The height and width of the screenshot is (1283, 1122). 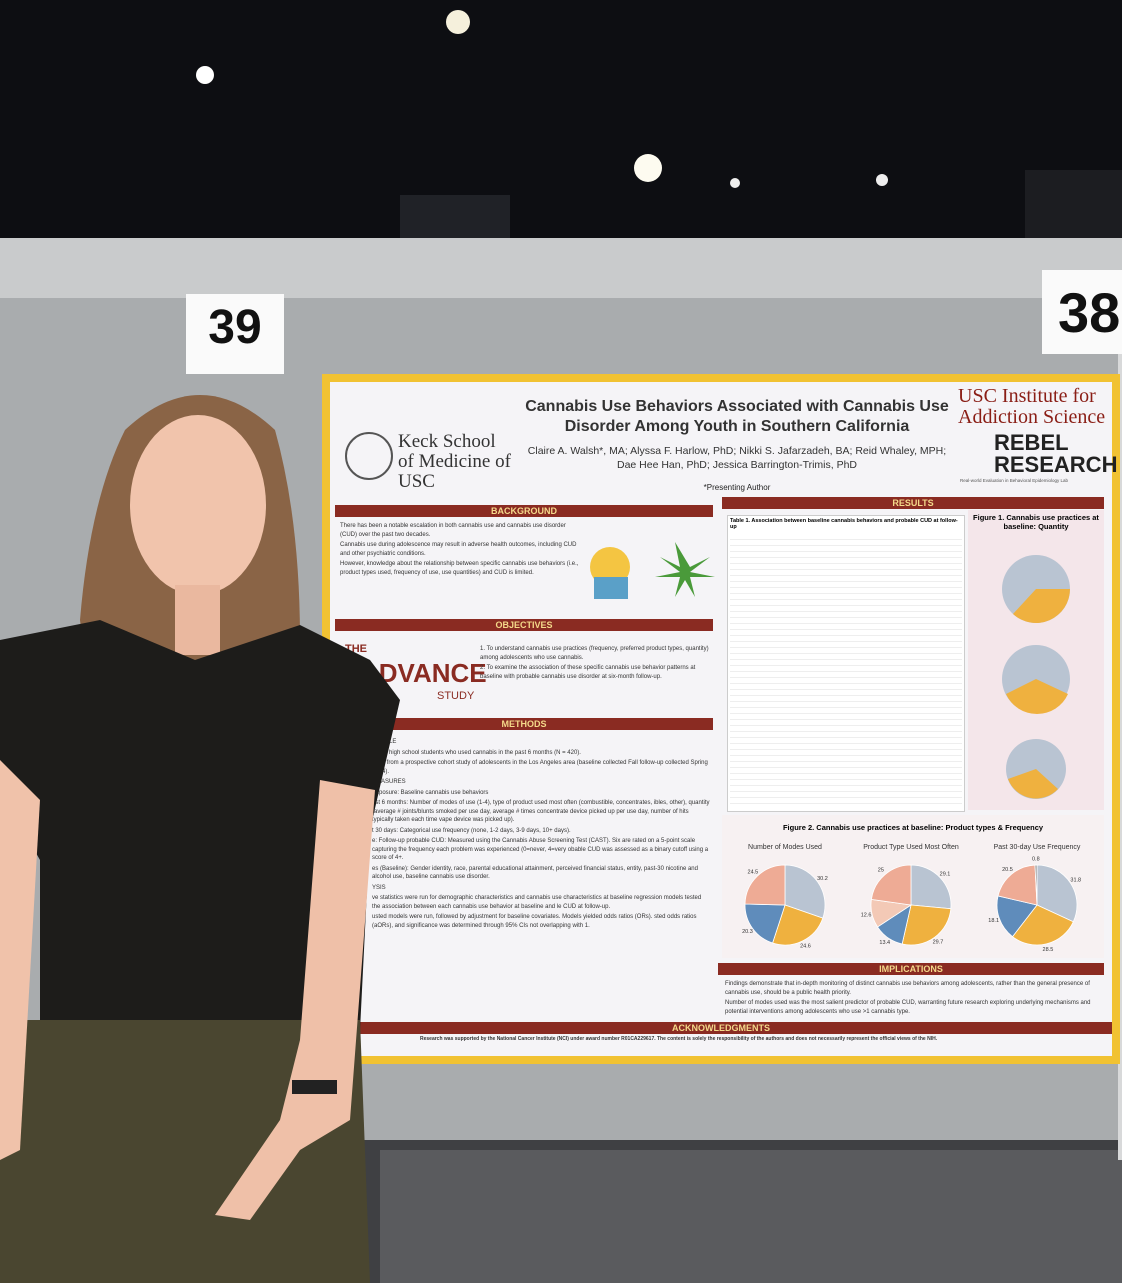 I want to click on keck-logo: Keck School of Medicine of USC, so click(x=454, y=461).